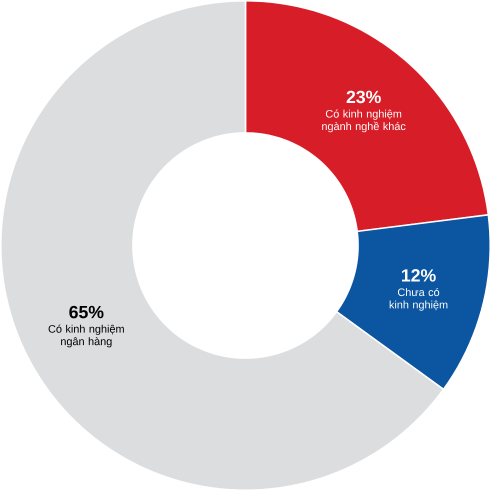 Image resolution: width=491 pixels, height=491 pixels. What do you see at coordinates (419, 299) in the screenshot?
I see `slice-label: Chưa có kinh nghiệm` at bounding box center [419, 299].